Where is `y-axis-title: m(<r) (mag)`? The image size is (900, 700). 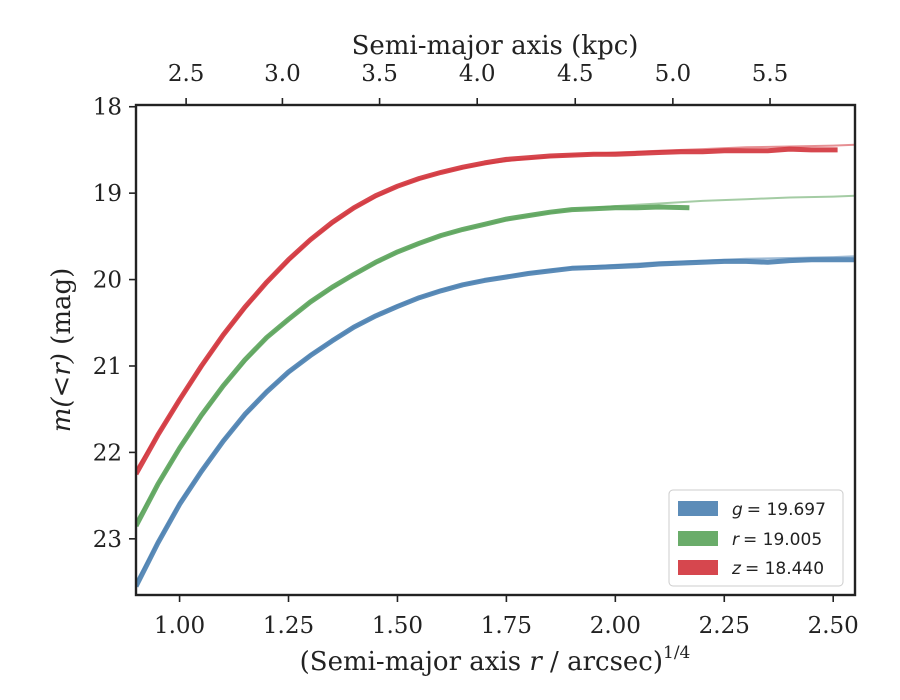
y-axis-title: m(<r) (mag) is located at coordinates (62, 350).